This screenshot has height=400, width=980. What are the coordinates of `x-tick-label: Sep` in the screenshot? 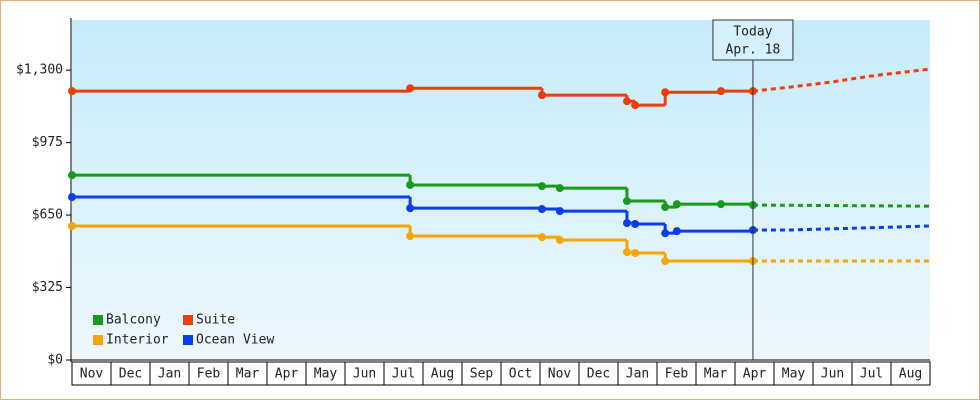 It's located at (482, 374).